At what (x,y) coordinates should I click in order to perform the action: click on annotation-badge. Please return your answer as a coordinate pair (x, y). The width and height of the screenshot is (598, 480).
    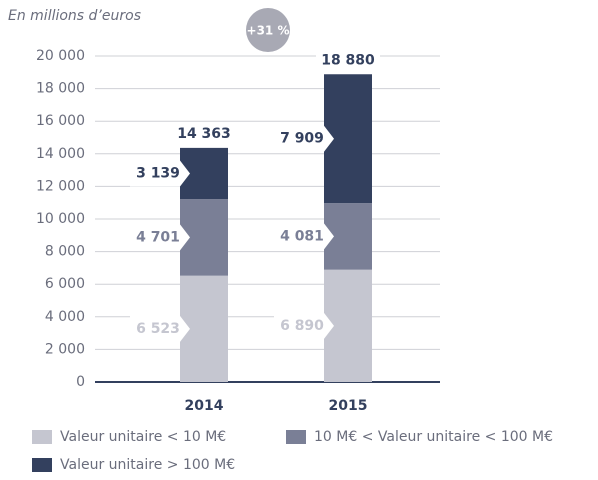
    Looking at the image, I should click on (268, 30).